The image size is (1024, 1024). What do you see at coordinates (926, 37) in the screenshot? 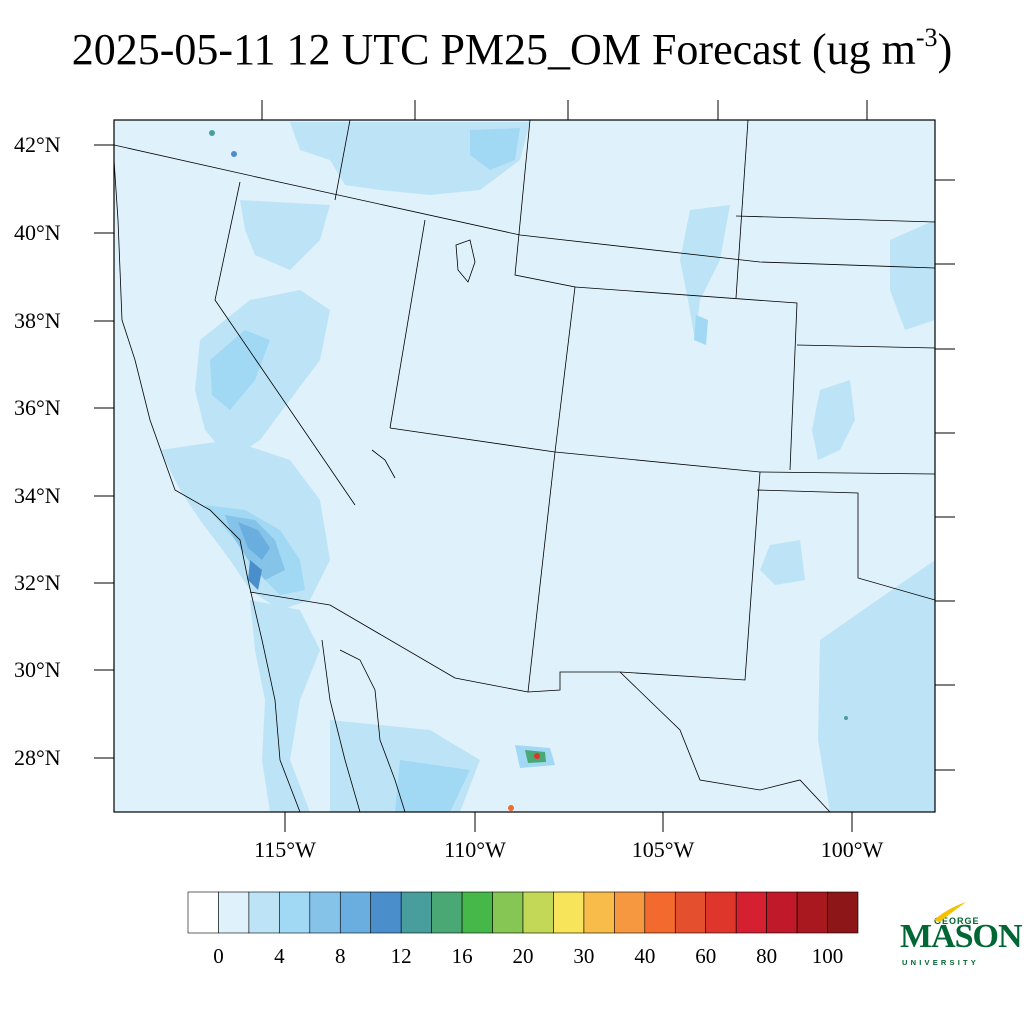
I see `title-unit-exponent: -3` at bounding box center [926, 37].